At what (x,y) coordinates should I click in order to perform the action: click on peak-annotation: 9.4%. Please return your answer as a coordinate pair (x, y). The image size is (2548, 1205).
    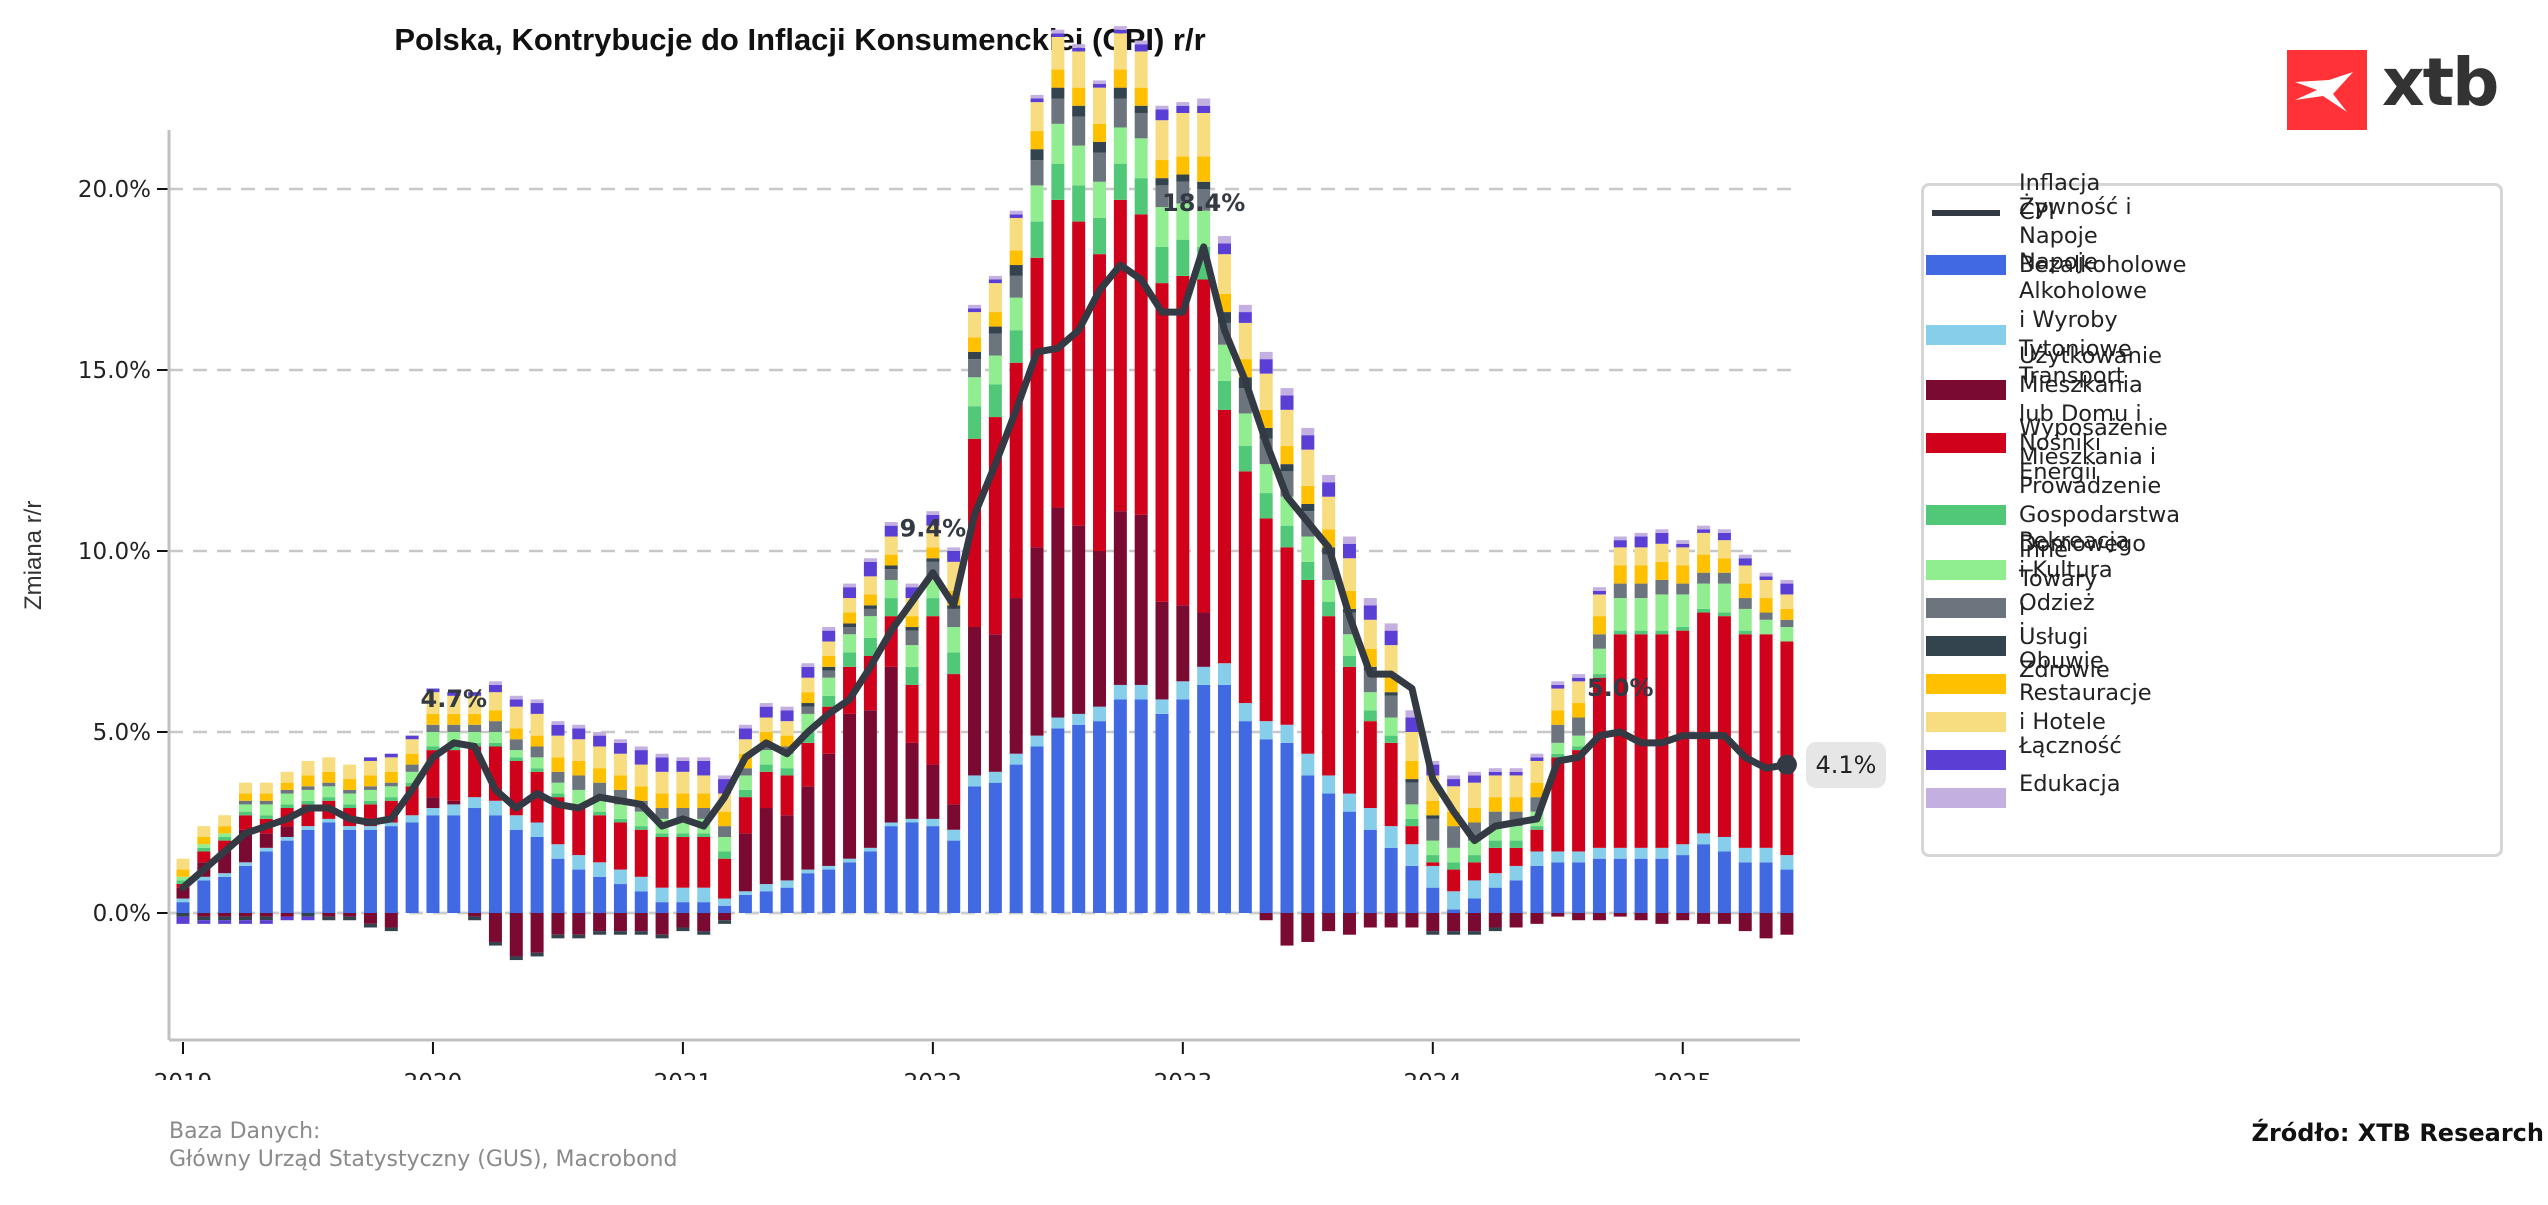
    Looking at the image, I should click on (933, 529).